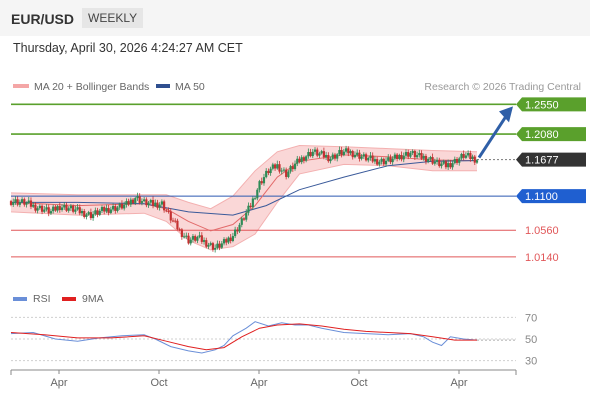 Image resolution: width=590 pixels, height=400 pixels. Describe the element at coordinates (506, 114) in the screenshot. I see `projection-arrowhead` at that location.